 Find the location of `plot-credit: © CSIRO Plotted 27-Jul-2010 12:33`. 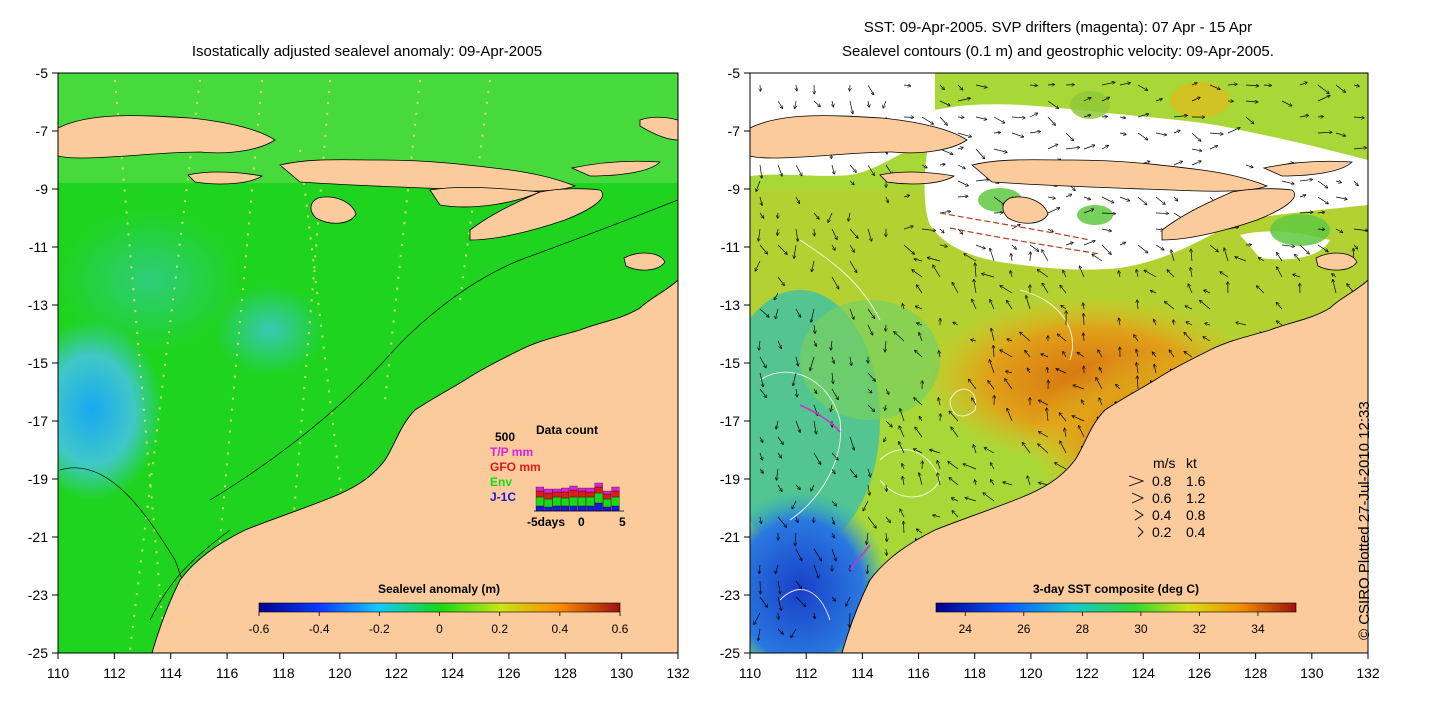

plot-credit: © CSIRO Plotted 27-Jul-2010 12:33 is located at coordinates (1367, 480).